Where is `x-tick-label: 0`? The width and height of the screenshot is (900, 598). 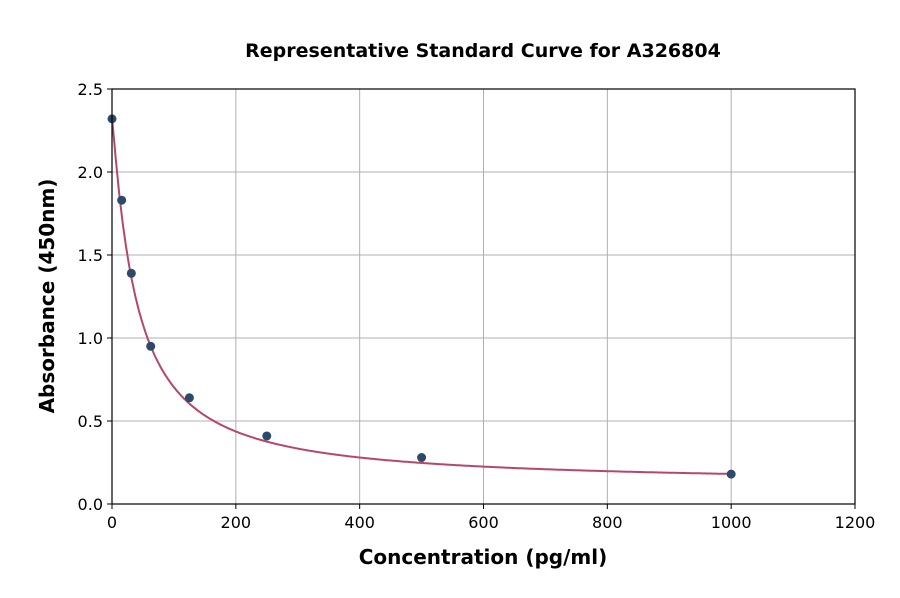
x-tick-label: 0 is located at coordinates (112, 522).